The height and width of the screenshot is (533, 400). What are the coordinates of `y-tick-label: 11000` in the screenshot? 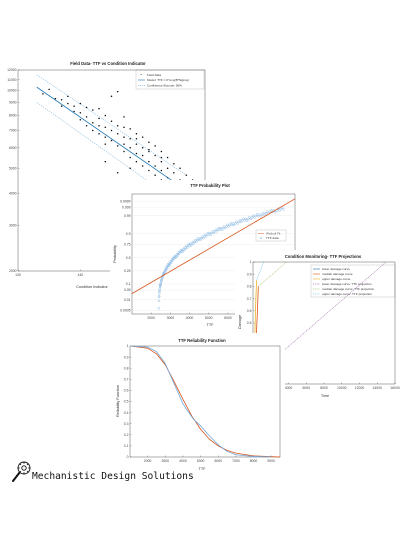 It's located at (11, 80).